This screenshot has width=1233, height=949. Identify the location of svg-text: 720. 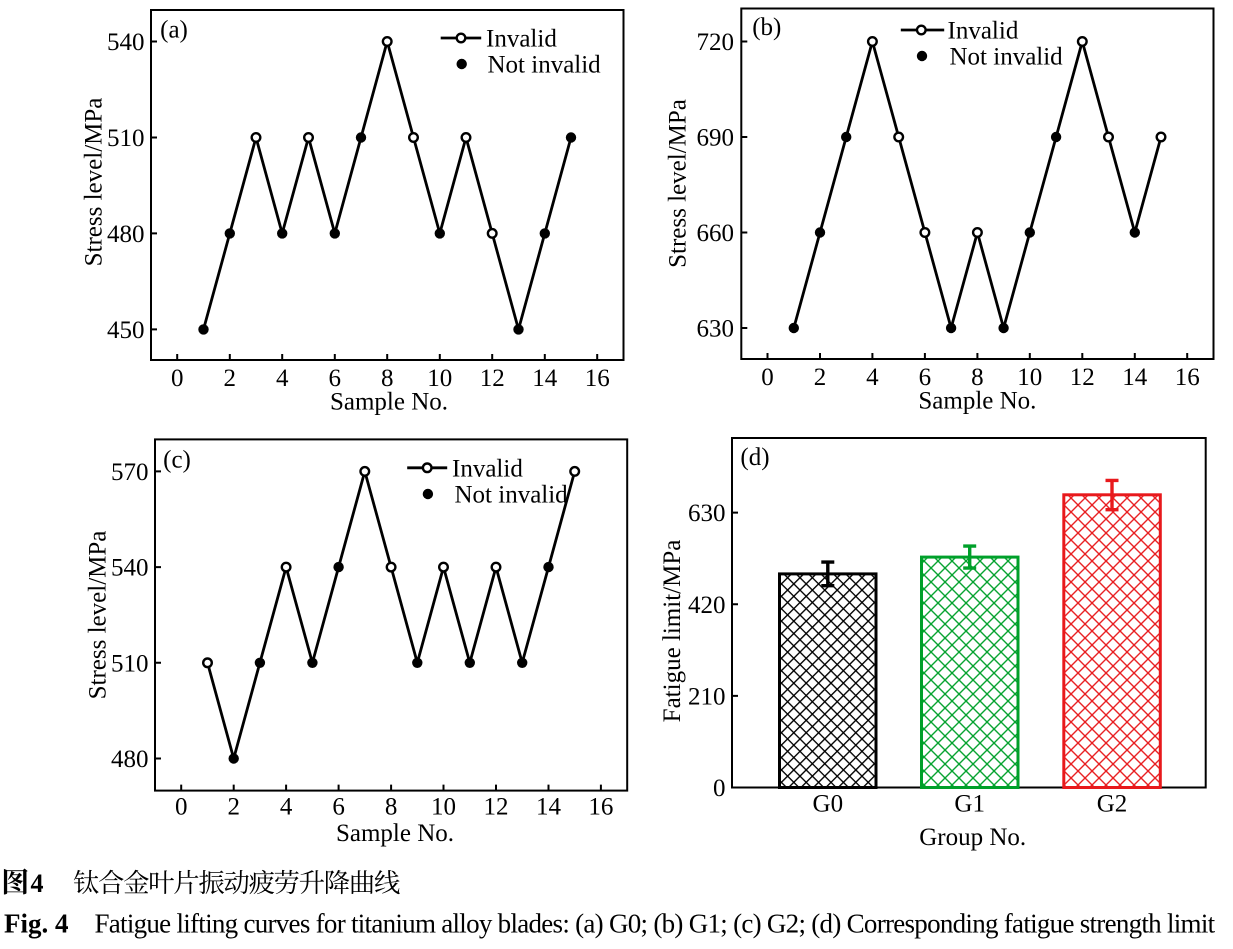
(716, 42).